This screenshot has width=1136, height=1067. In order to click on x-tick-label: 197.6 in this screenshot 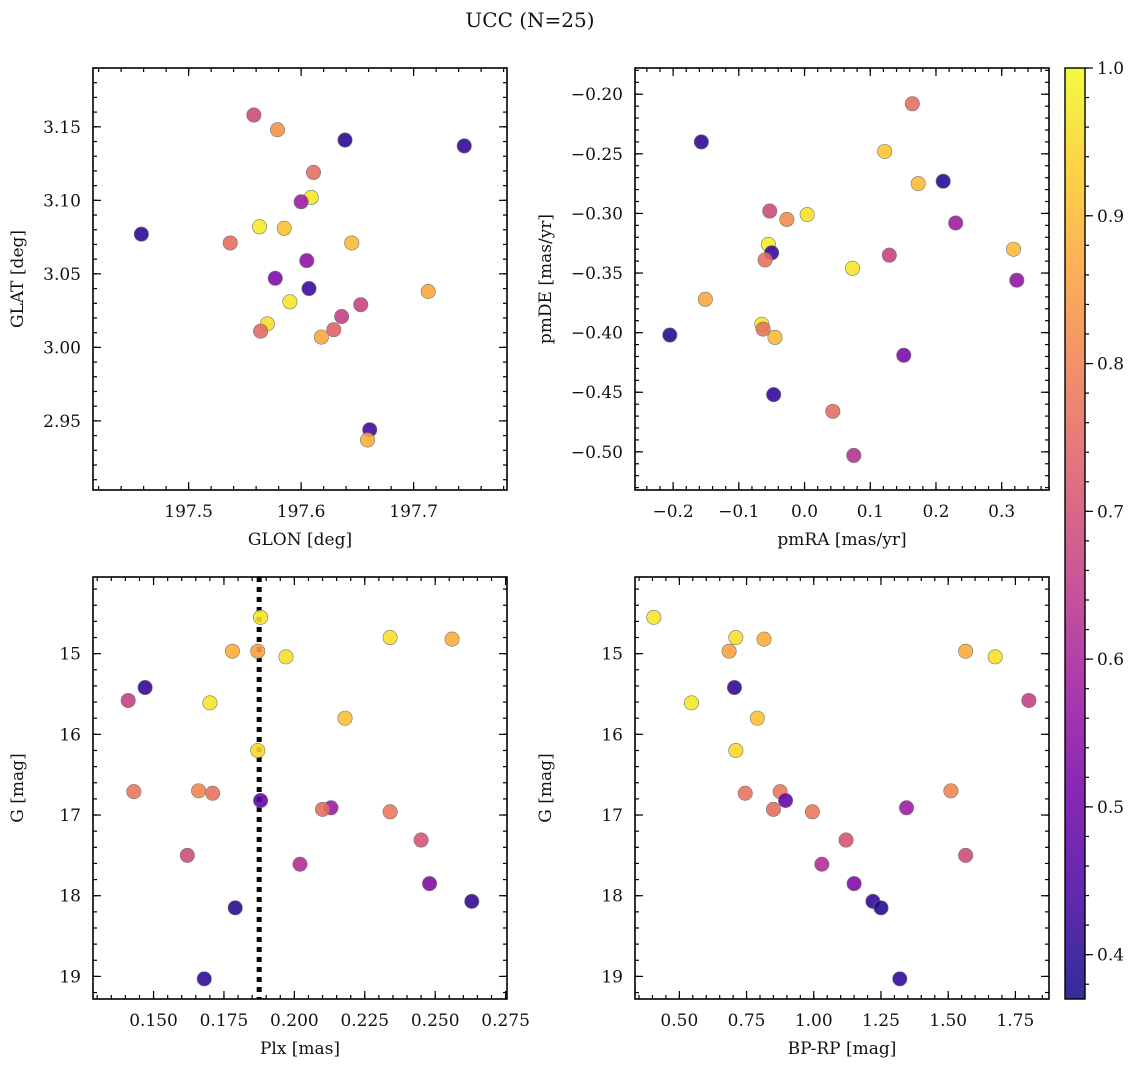, I will do `click(301, 512)`.